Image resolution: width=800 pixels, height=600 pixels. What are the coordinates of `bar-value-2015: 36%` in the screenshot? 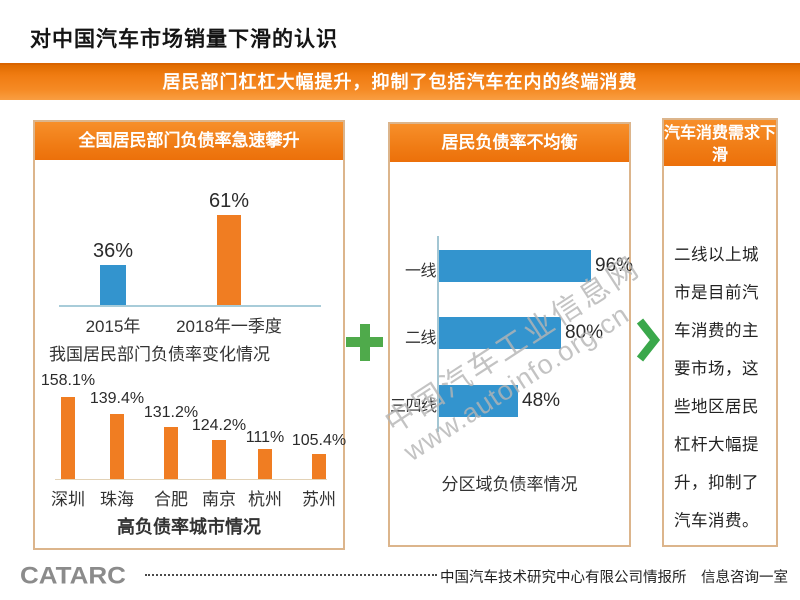 It's located at (113, 251).